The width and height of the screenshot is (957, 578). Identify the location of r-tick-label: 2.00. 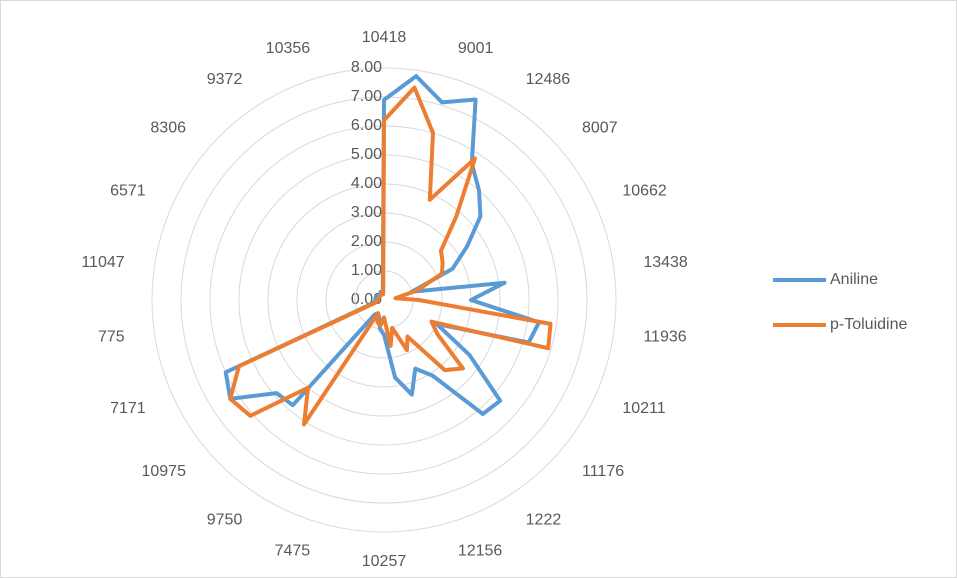
(366, 241).